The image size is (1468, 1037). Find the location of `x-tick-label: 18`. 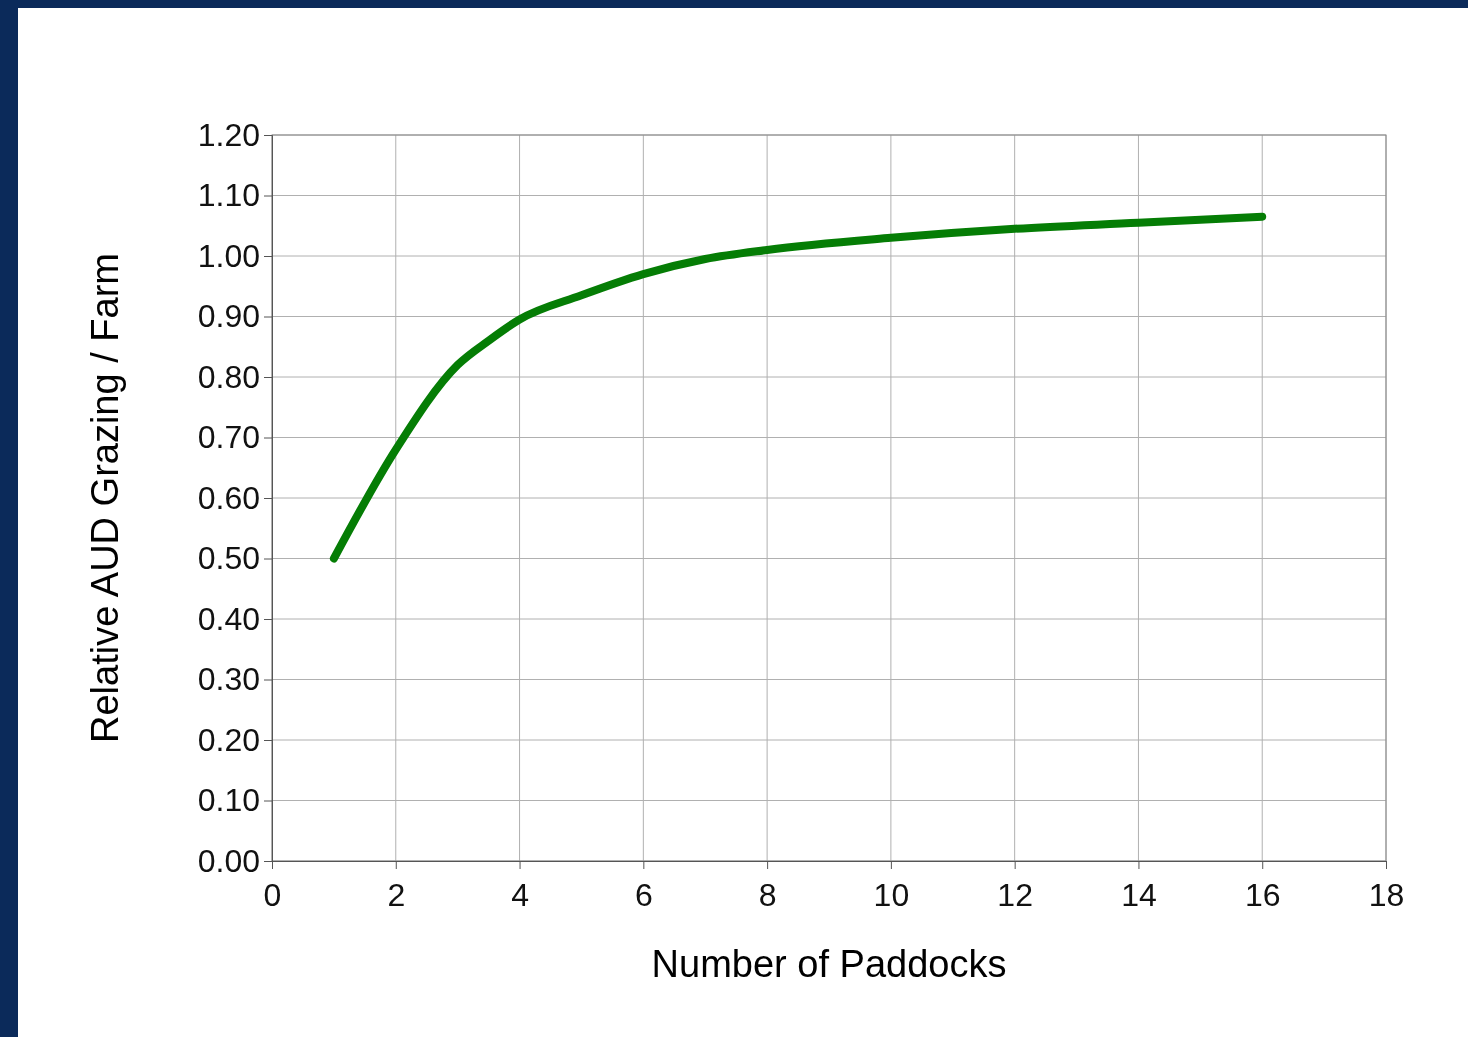

x-tick-label: 18 is located at coordinates (1386, 894).